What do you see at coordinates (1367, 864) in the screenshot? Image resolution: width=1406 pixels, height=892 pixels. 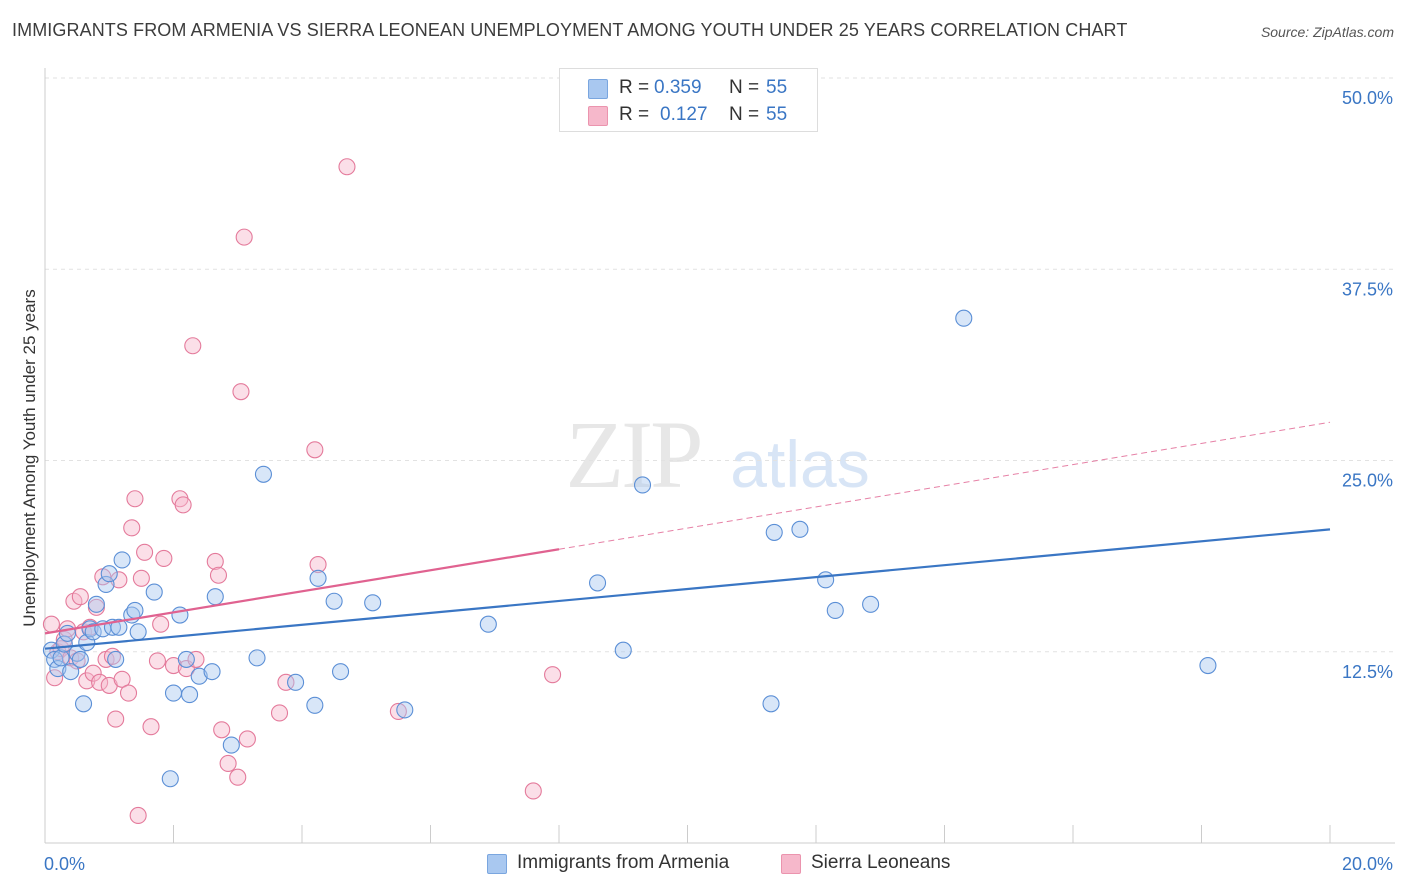 I see `x-tick-label: 20.0%` at bounding box center [1367, 864].